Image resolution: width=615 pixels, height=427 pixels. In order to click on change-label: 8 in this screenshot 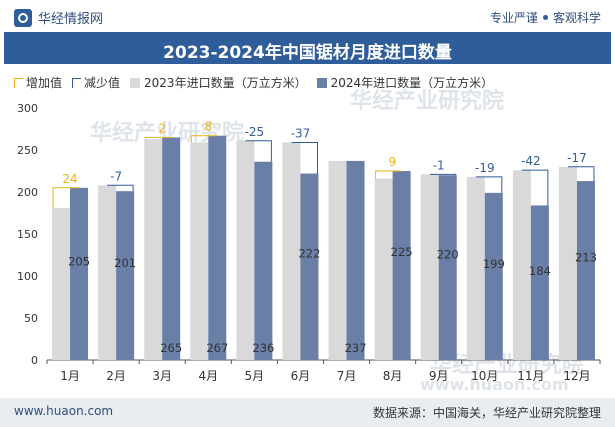, I will do `click(208, 127)`.